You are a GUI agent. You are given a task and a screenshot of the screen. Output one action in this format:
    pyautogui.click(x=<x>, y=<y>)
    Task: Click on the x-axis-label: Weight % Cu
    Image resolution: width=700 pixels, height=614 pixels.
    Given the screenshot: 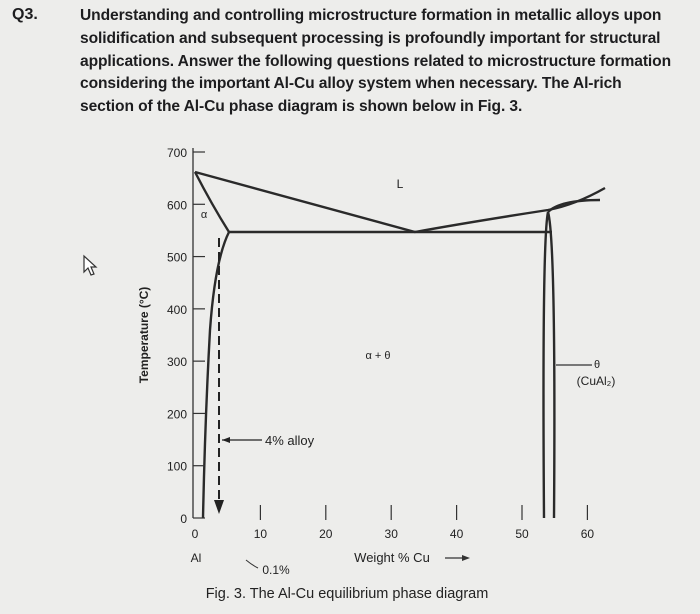 What is the action you would take?
    pyautogui.click(x=392, y=557)
    